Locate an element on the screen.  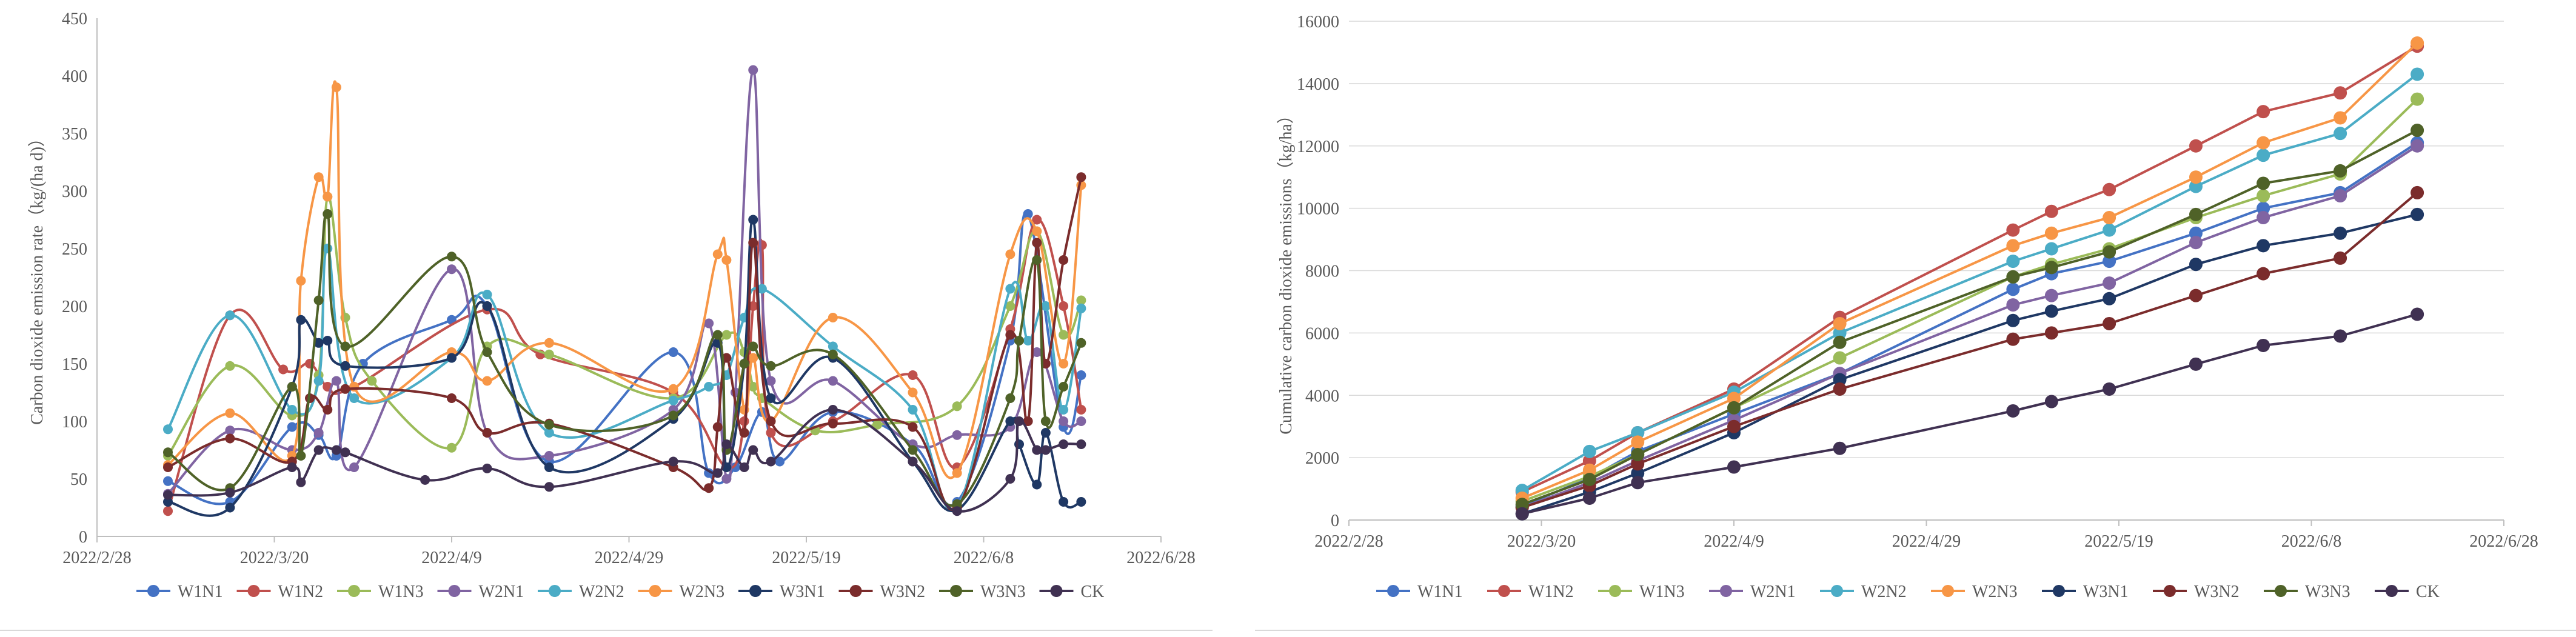
legend-item-w2n2: W2N2 is located at coordinates (1863, 591).